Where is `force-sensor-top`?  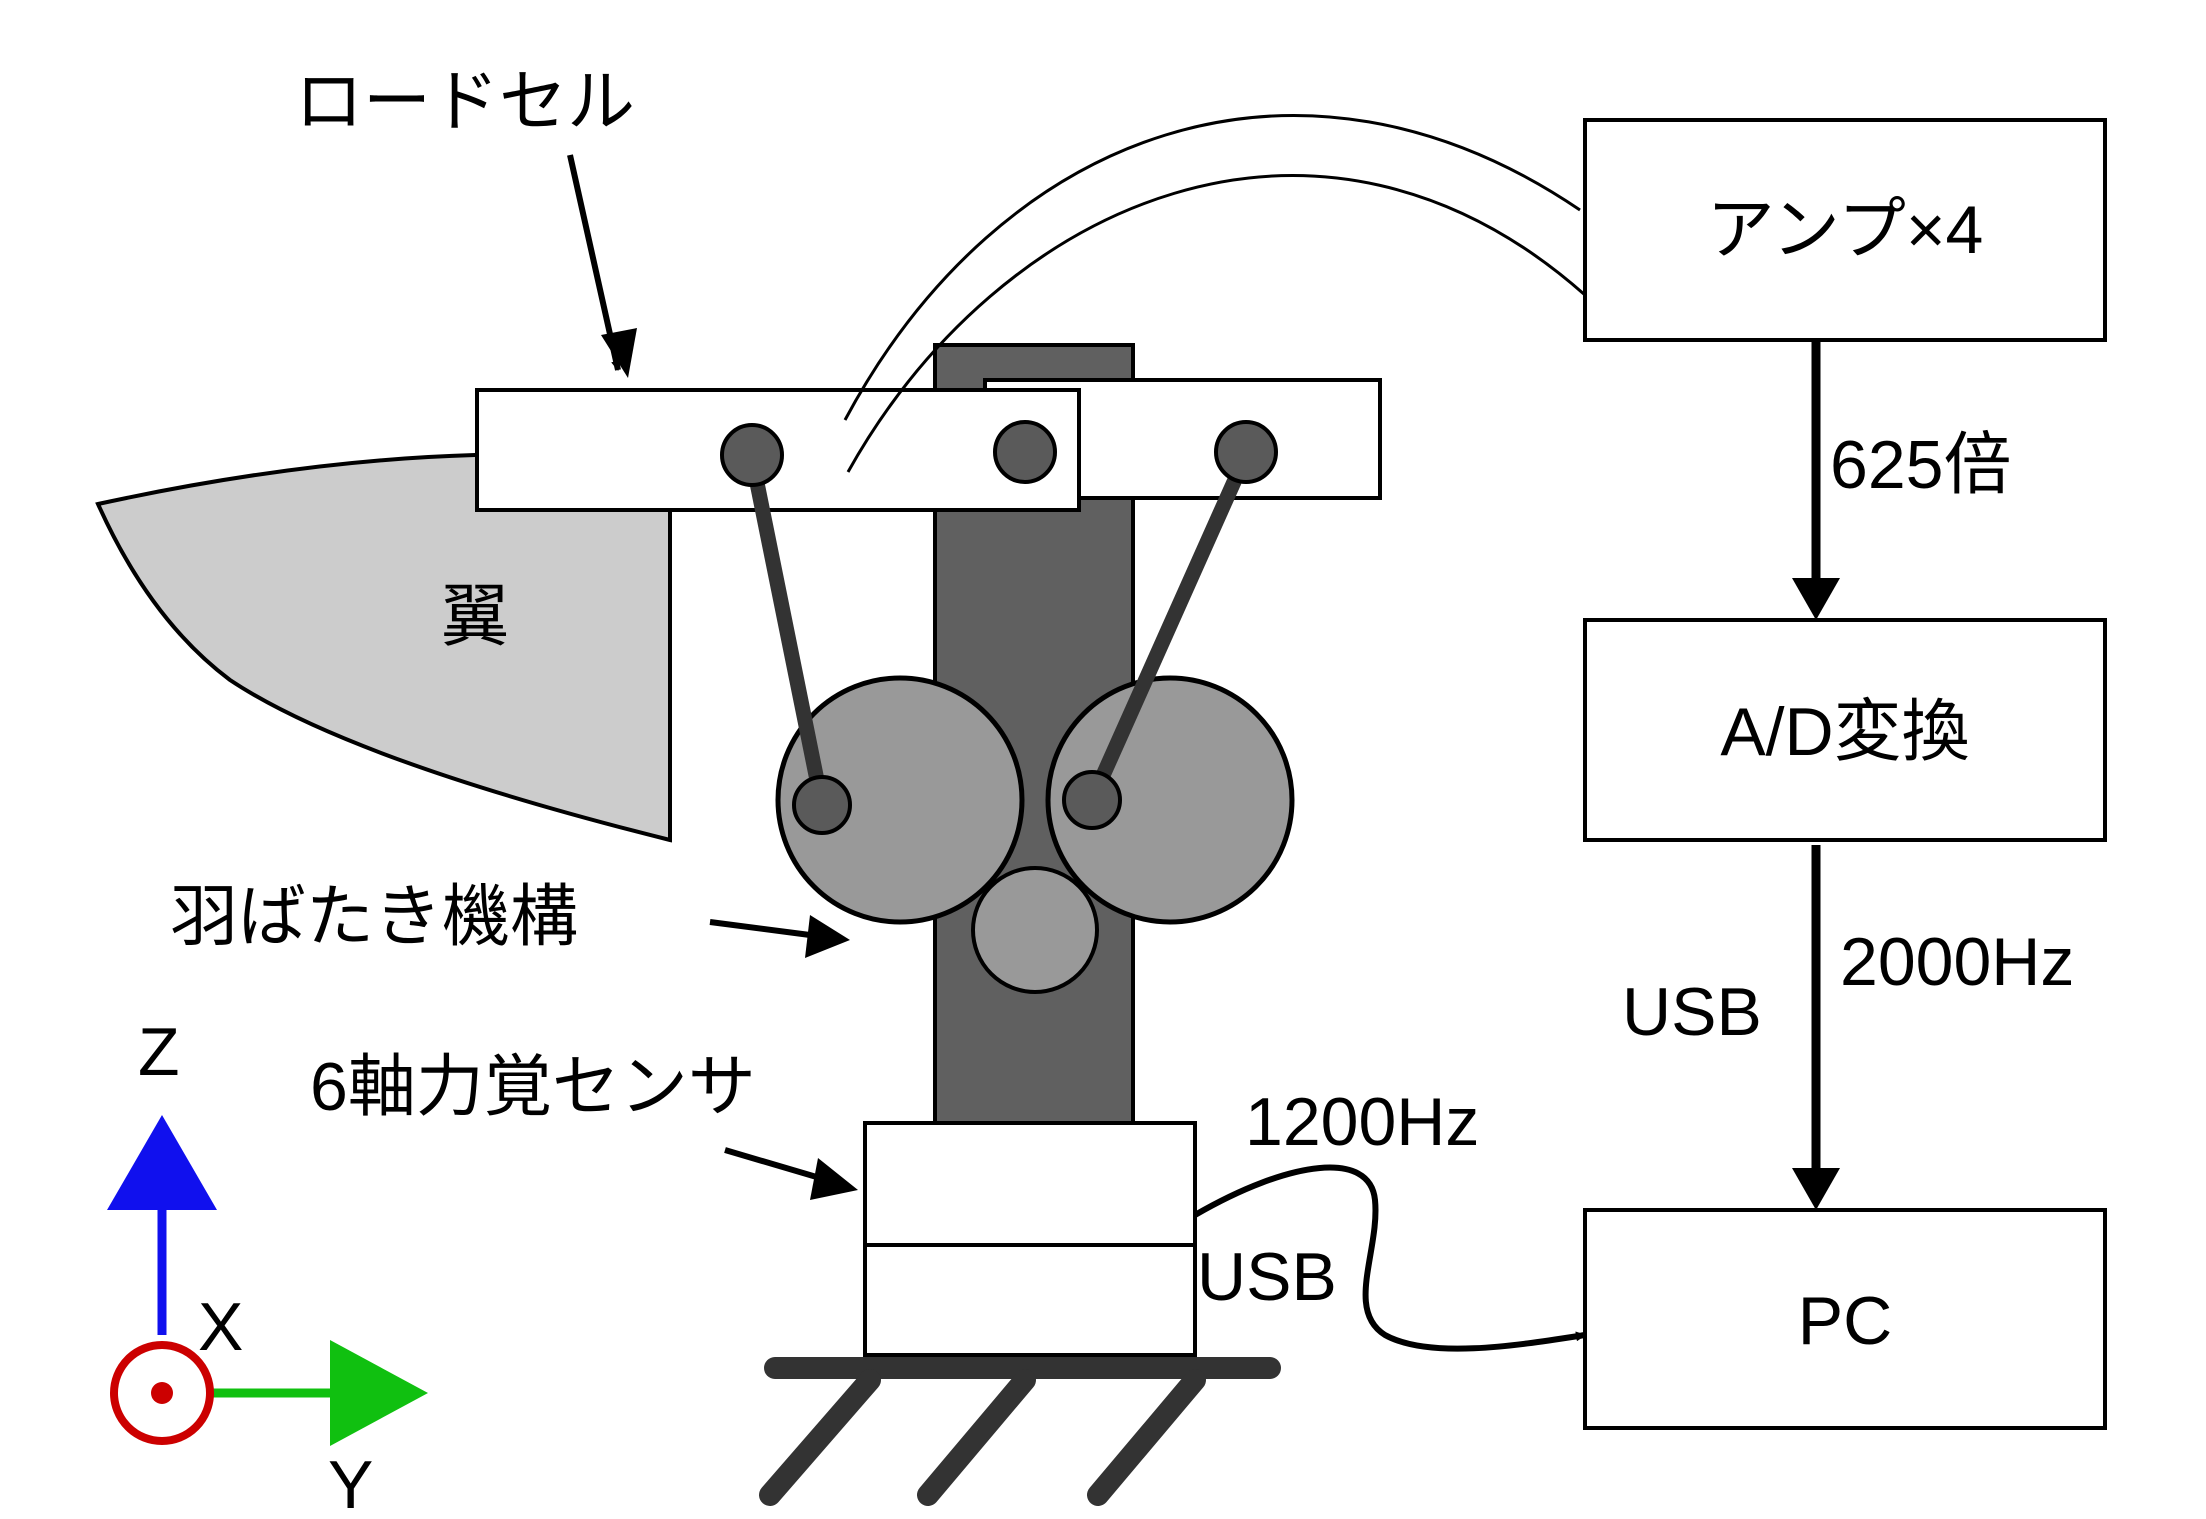
force-sensor-top is located at coordinates (1030, 1184).